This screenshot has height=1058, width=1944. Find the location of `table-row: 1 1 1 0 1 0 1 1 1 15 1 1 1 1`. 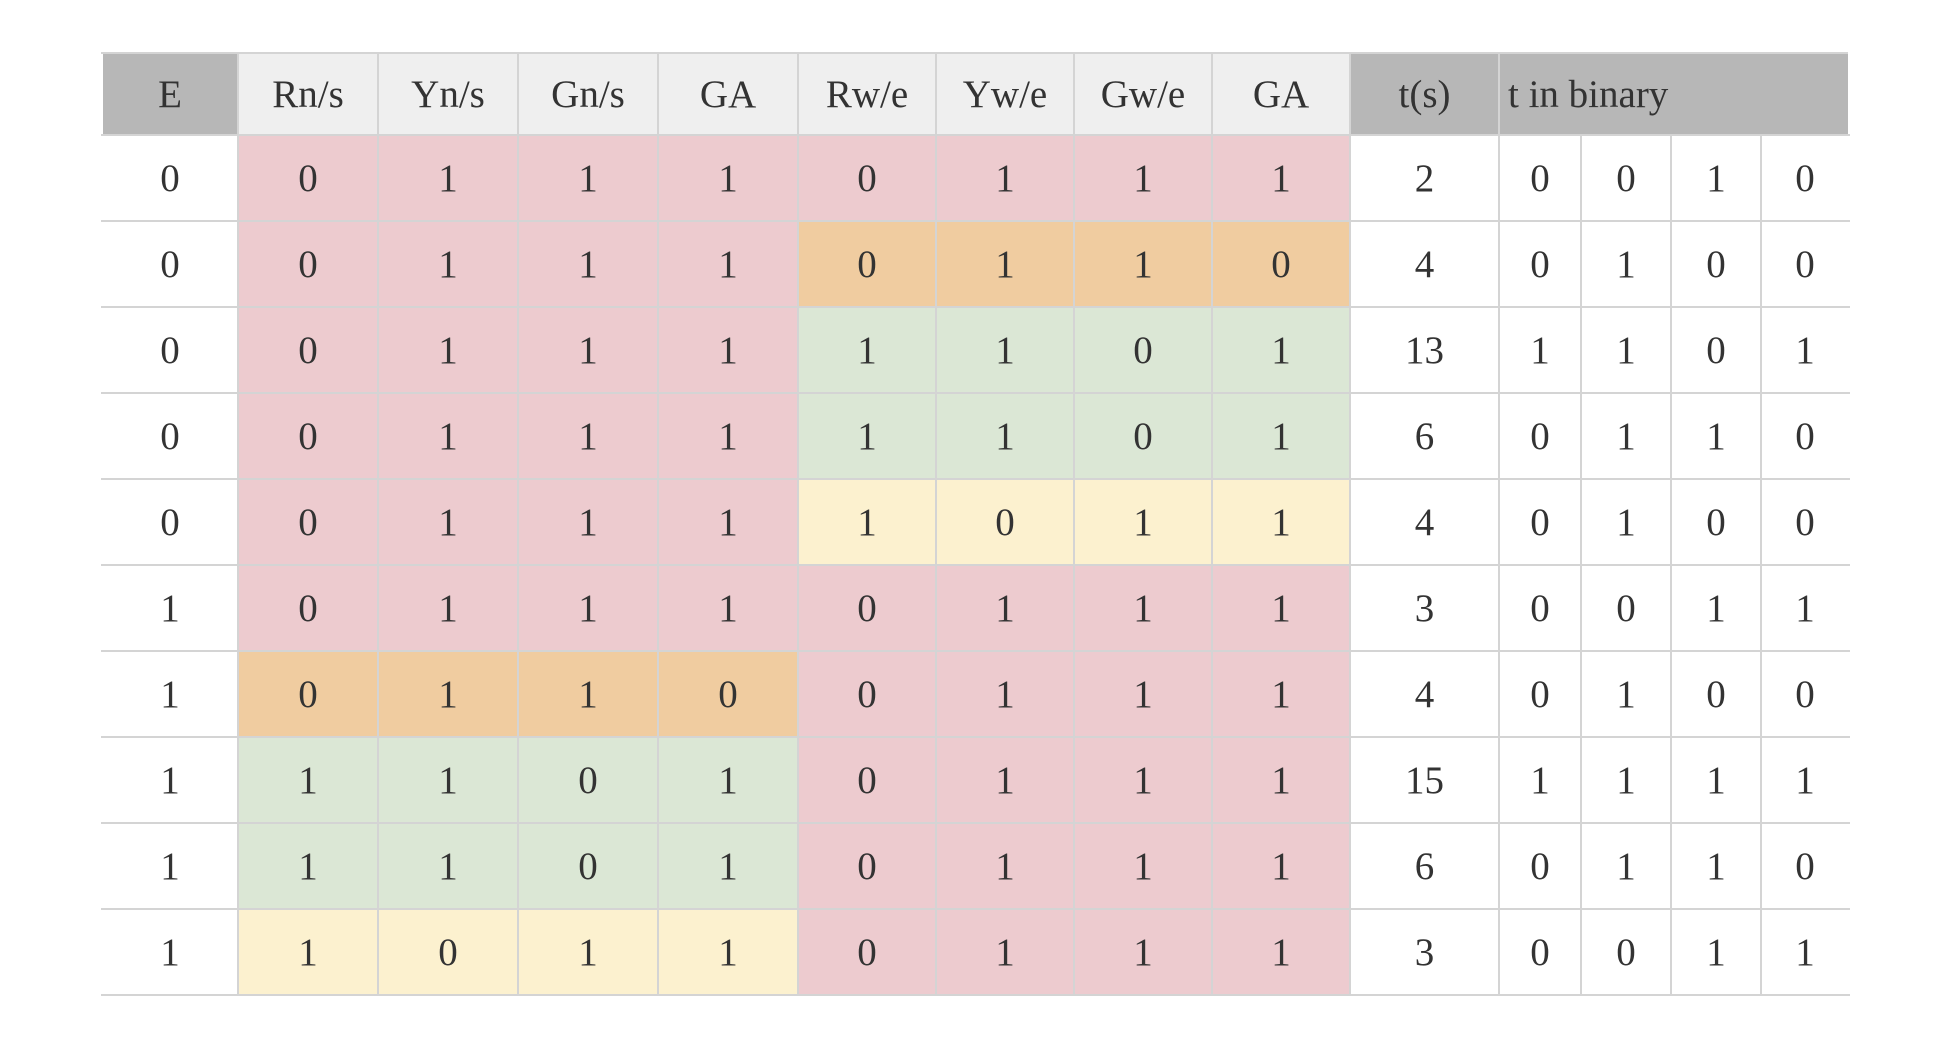

table-row: 1 1 1 0 1 0 1 1 1 15 1 1 1 1 is located at coordinates (975, 780).